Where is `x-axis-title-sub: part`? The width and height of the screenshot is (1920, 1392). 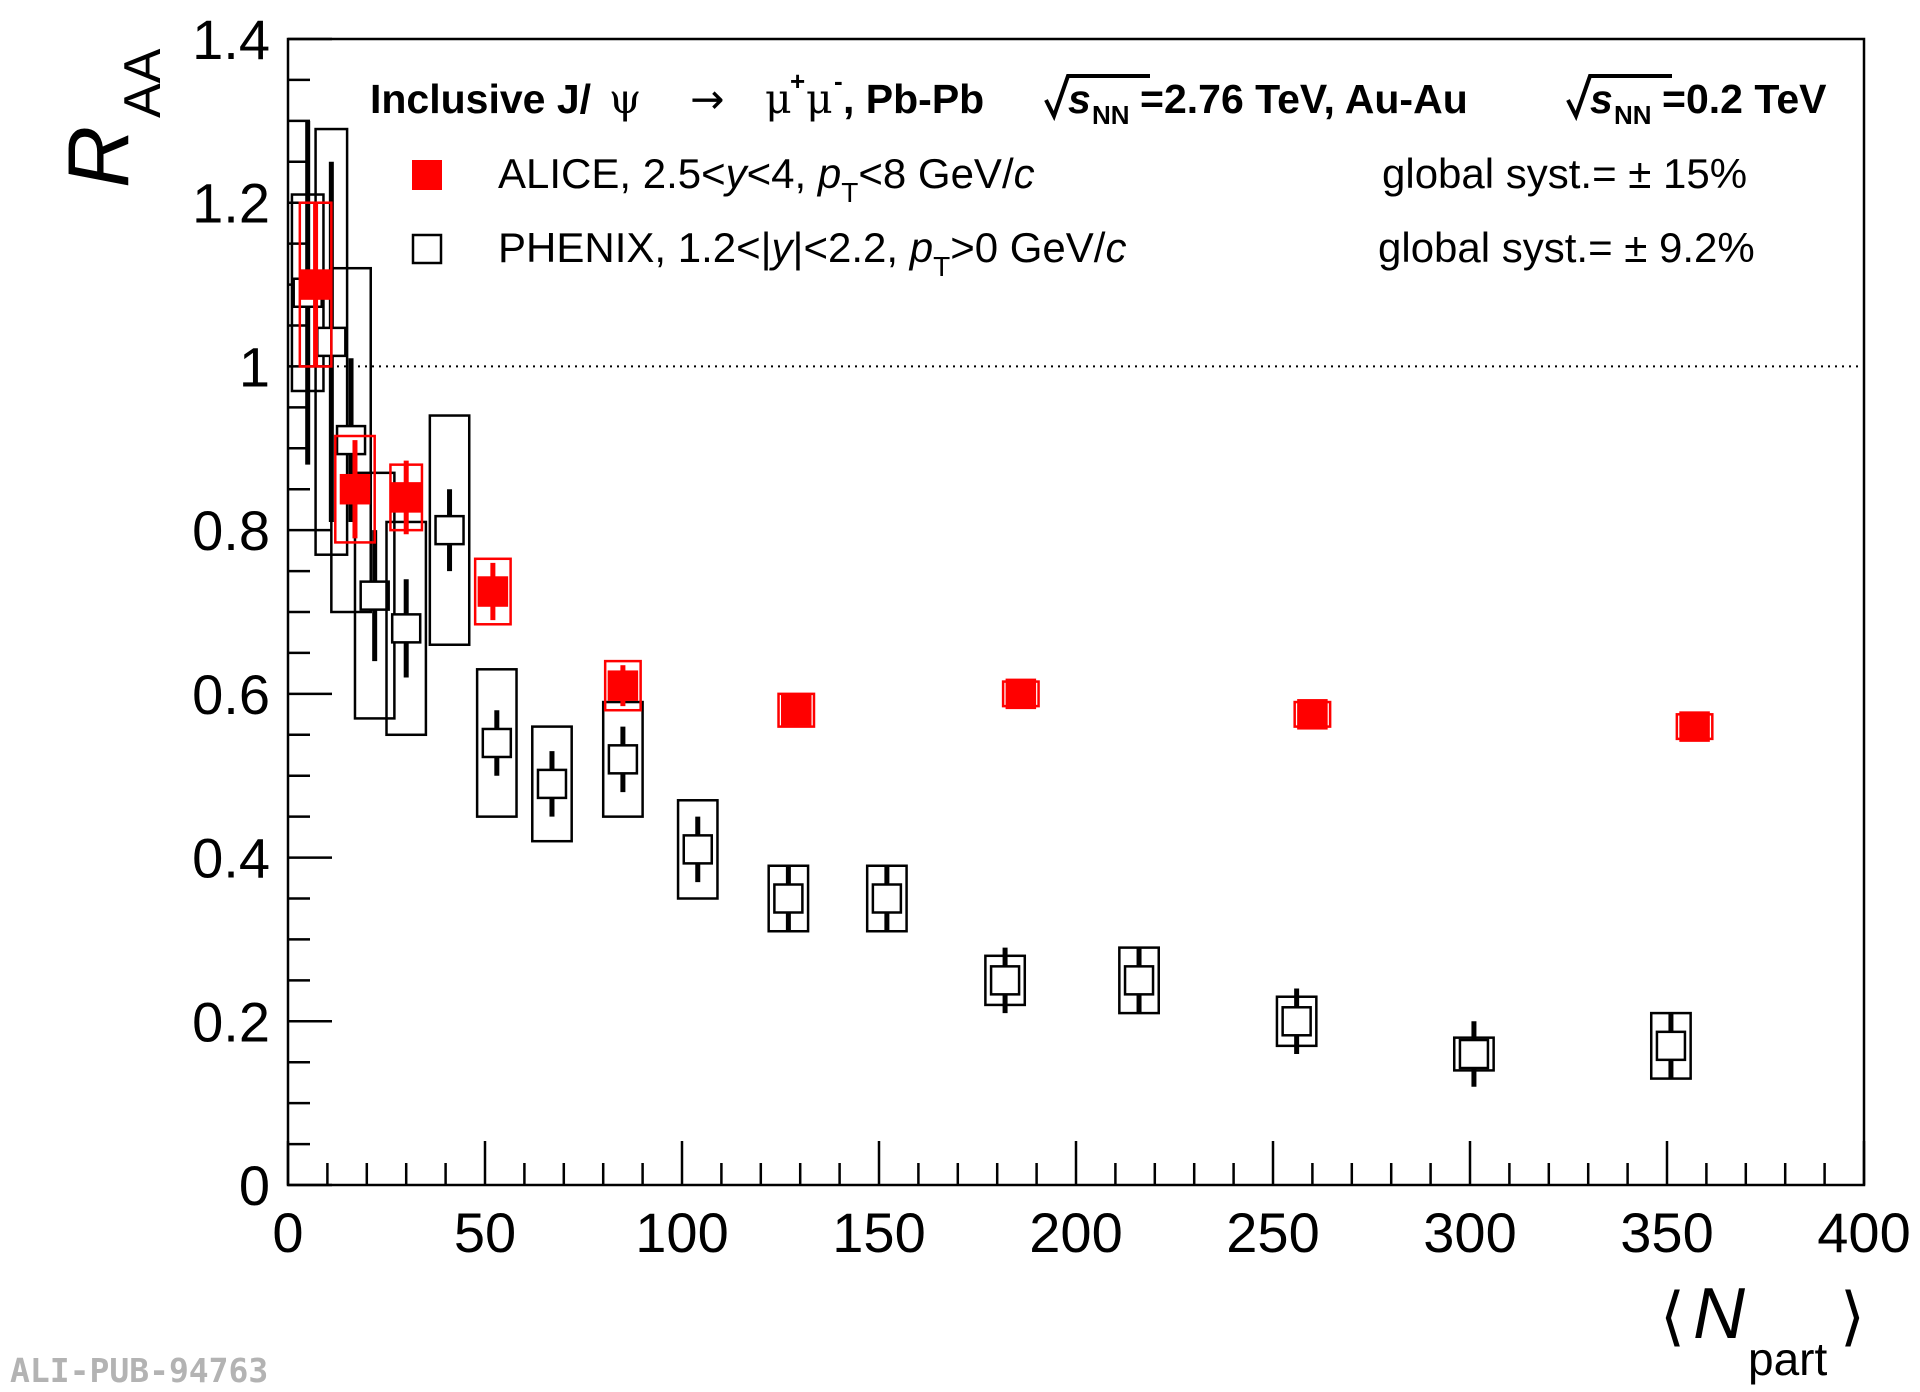
x-axis-title-sub: part is located at coordinates (1787, 1359).